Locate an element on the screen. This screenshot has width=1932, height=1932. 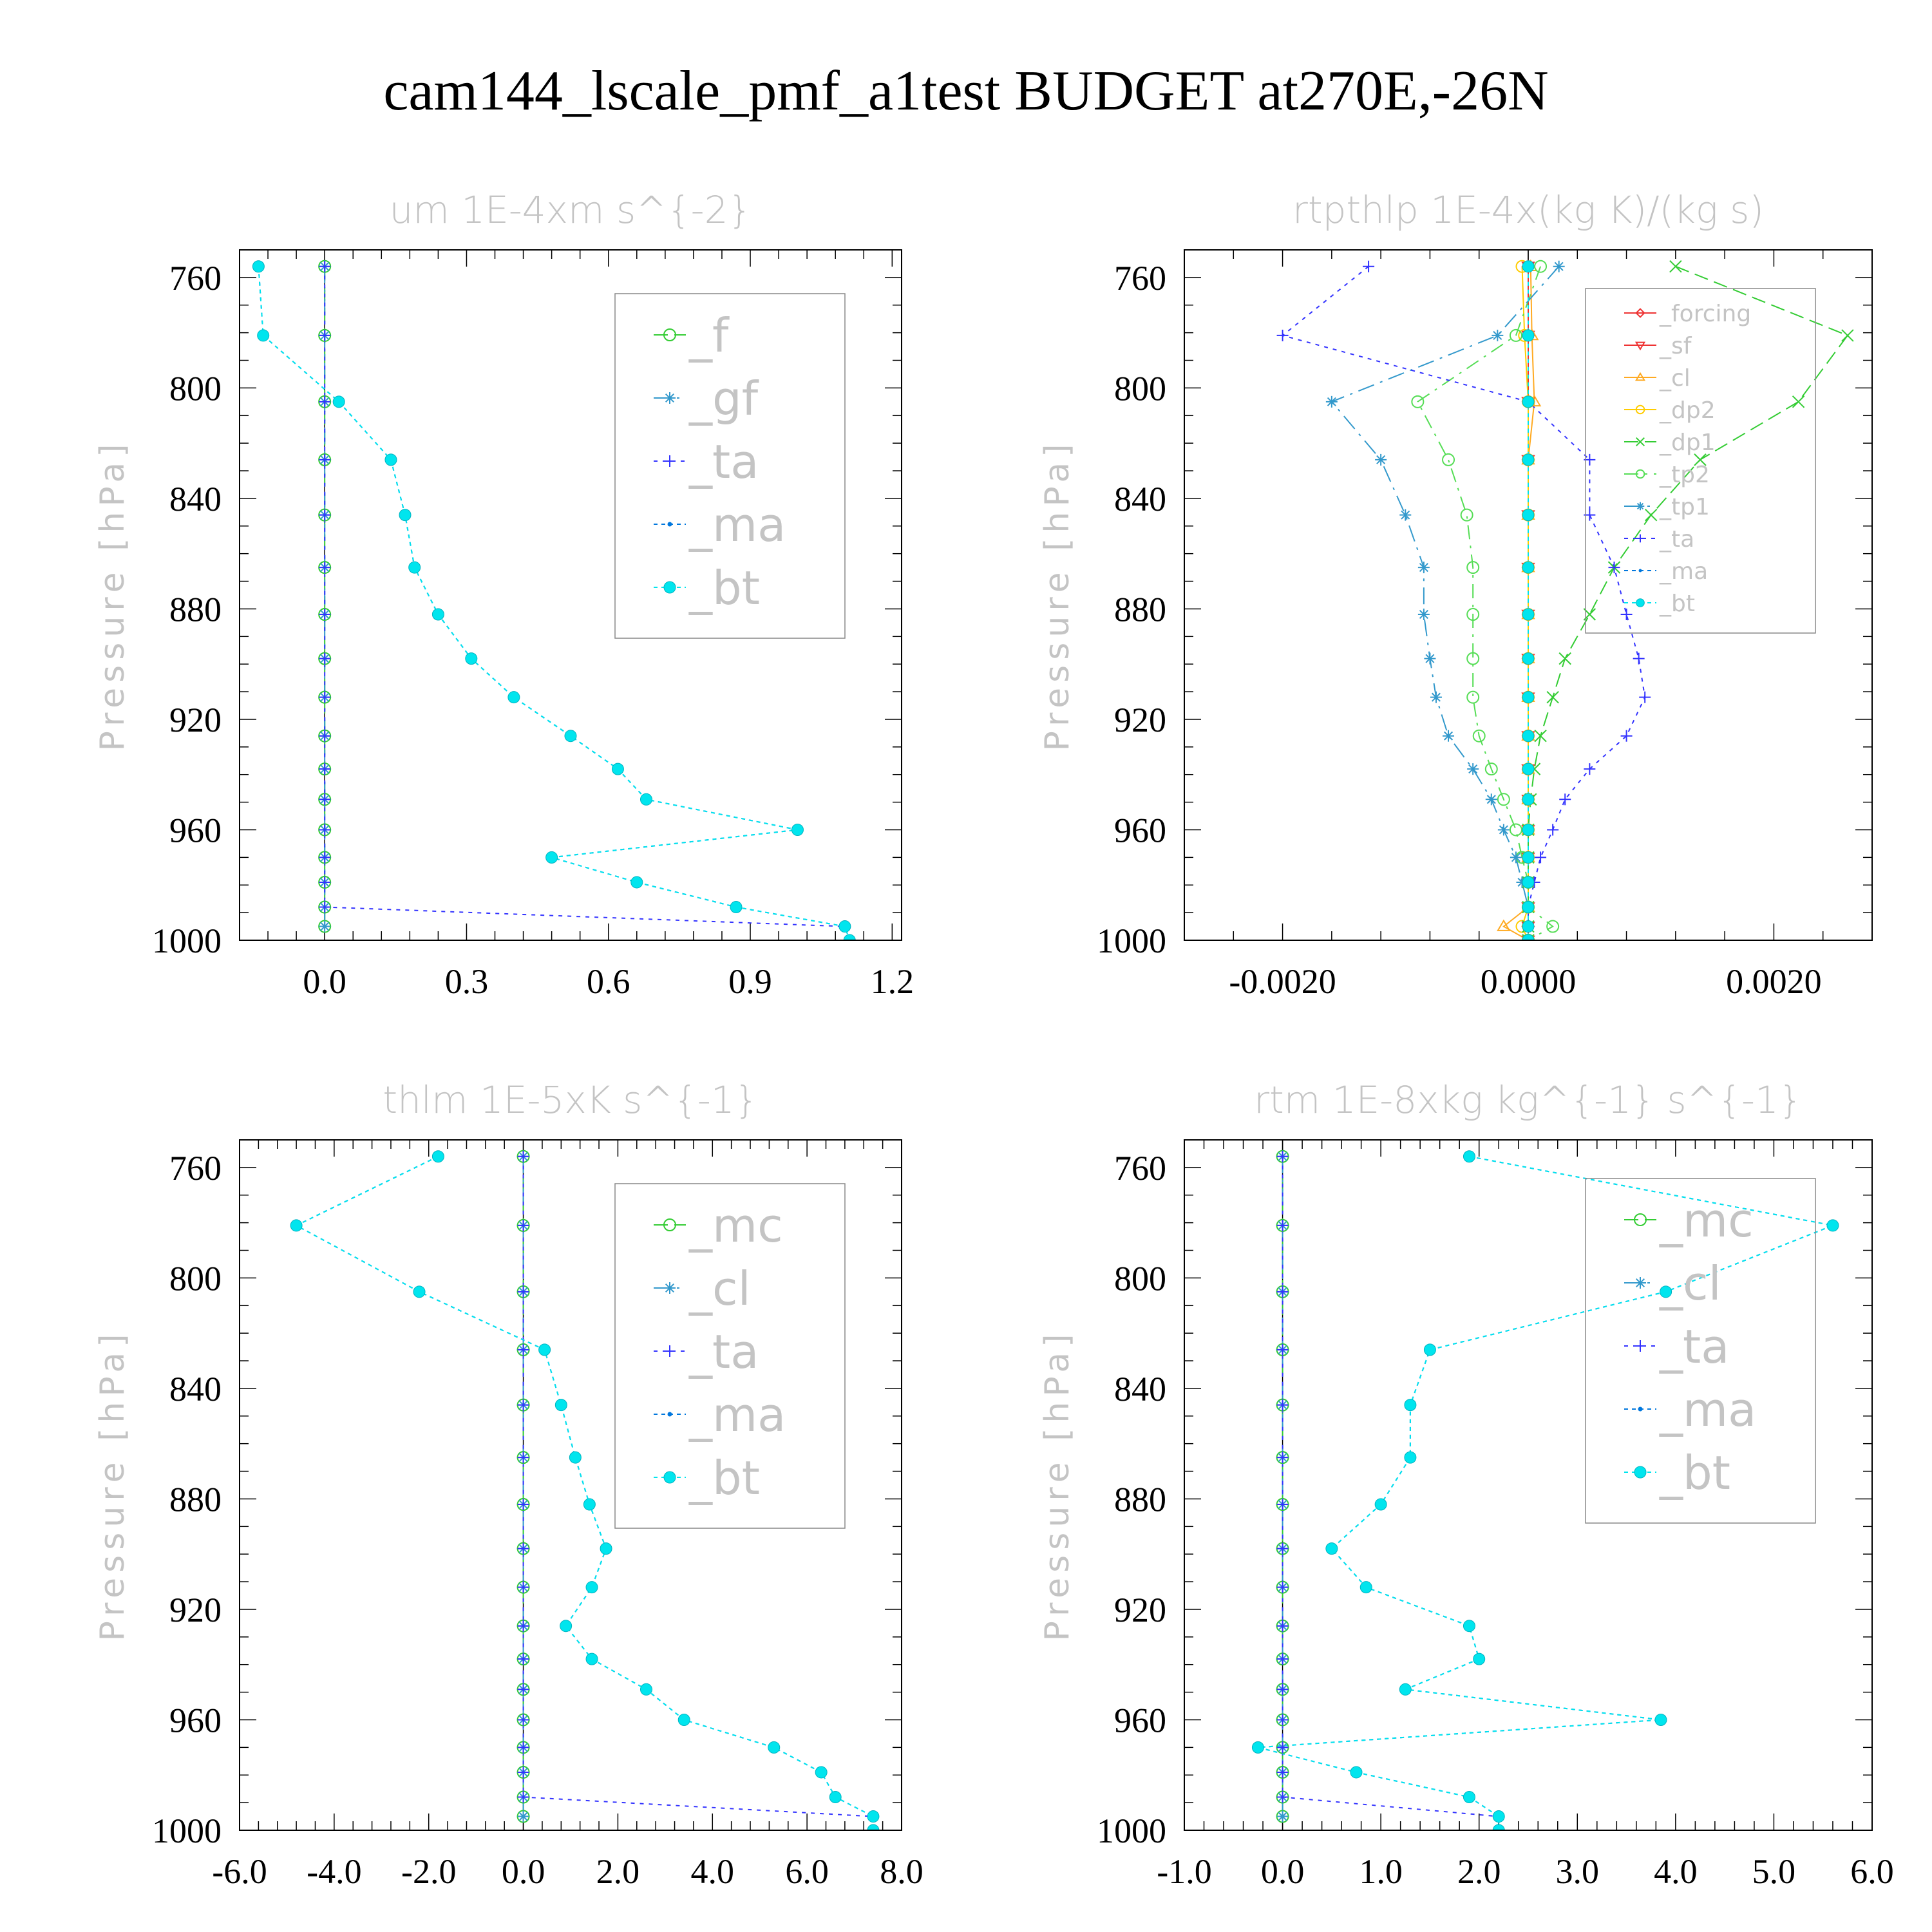
legend-label: _tp2 is located at coordinates (1684, 475).